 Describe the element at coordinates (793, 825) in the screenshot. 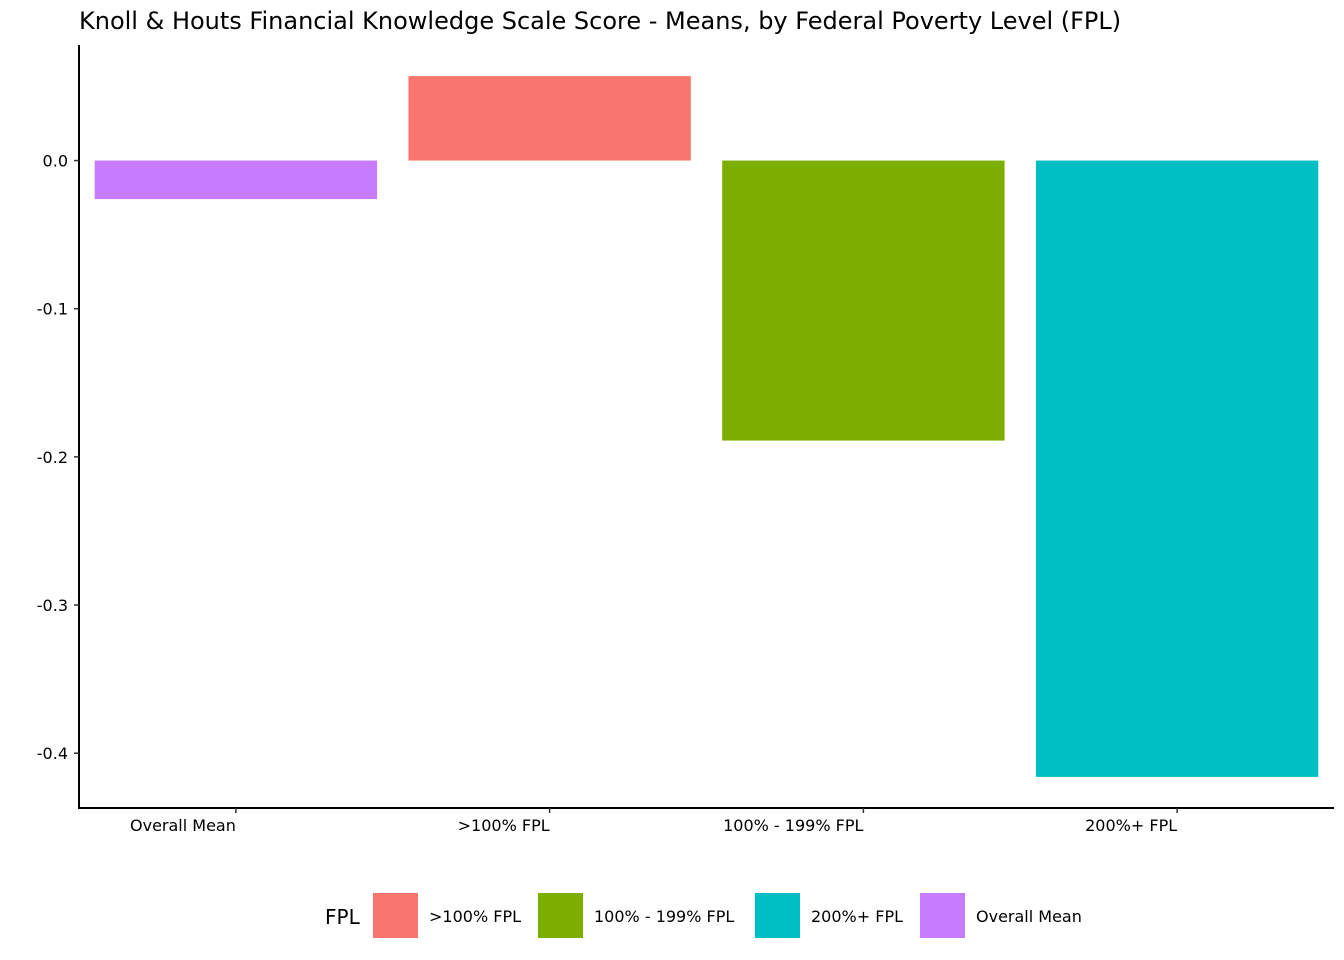

I see `x-tick-label: 100% - 199% FPL` at that location.